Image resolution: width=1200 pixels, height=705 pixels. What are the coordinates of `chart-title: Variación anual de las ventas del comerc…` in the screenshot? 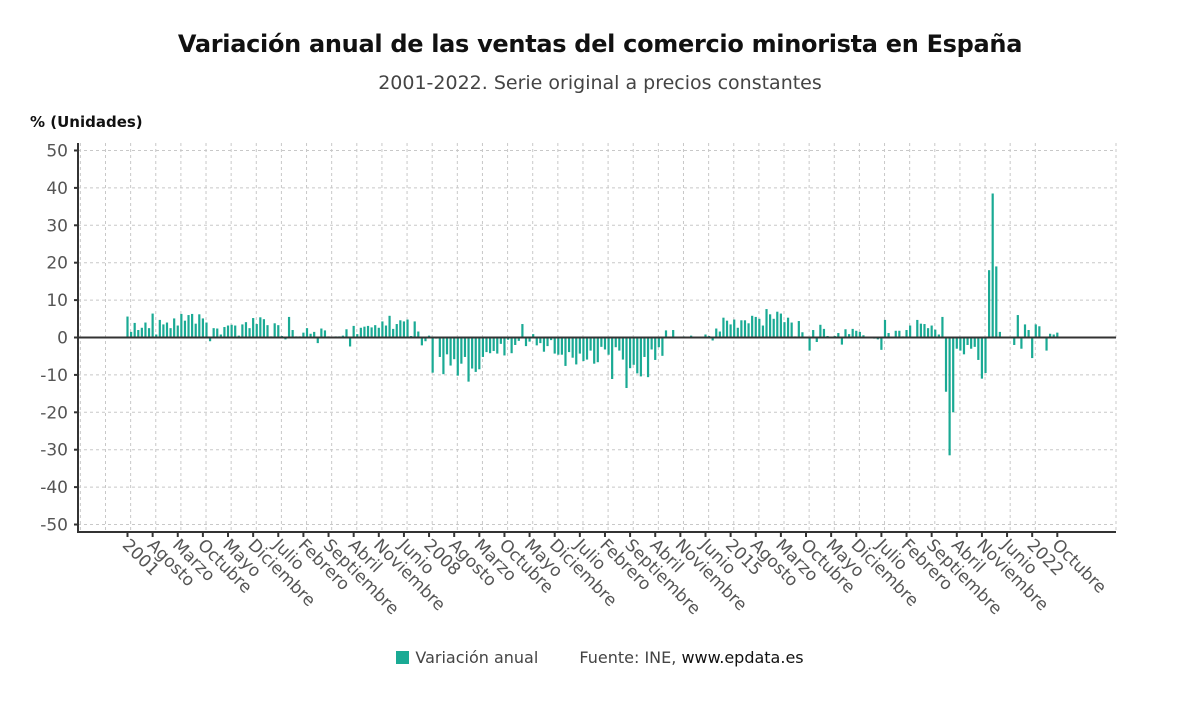 It's located at (600, 44).